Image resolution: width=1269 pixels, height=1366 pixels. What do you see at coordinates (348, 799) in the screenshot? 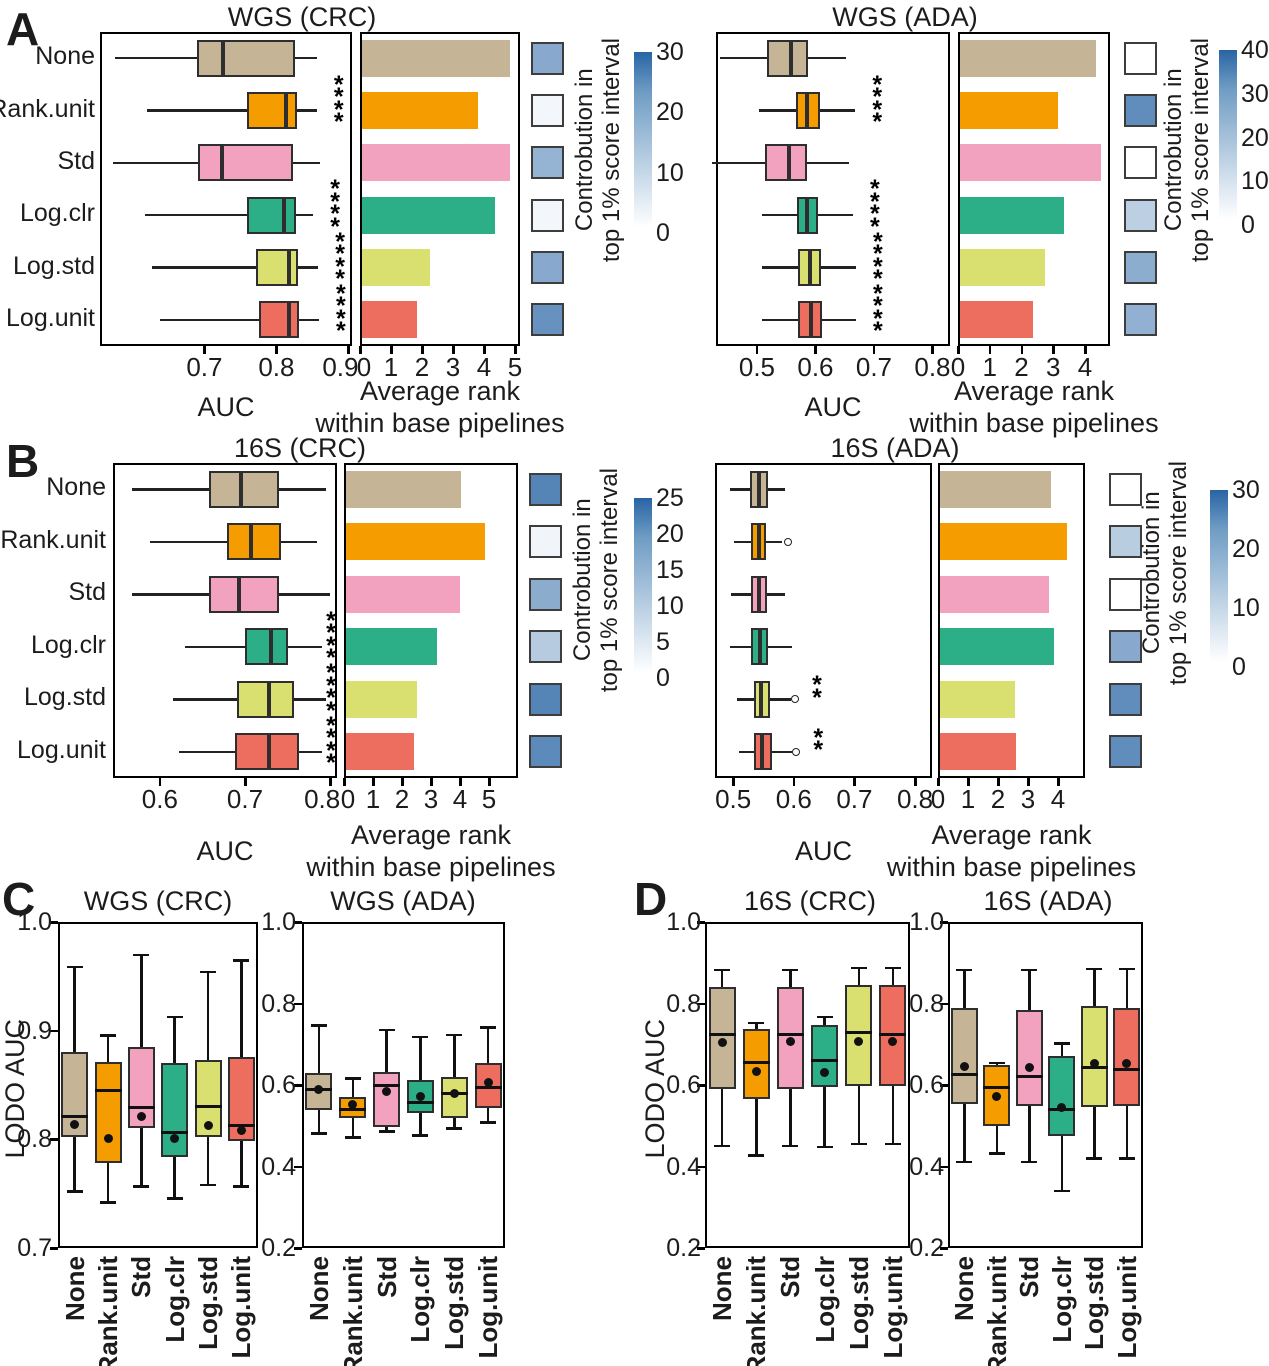
I see `x-tick-label: 0` at bounding box center [348, 799].